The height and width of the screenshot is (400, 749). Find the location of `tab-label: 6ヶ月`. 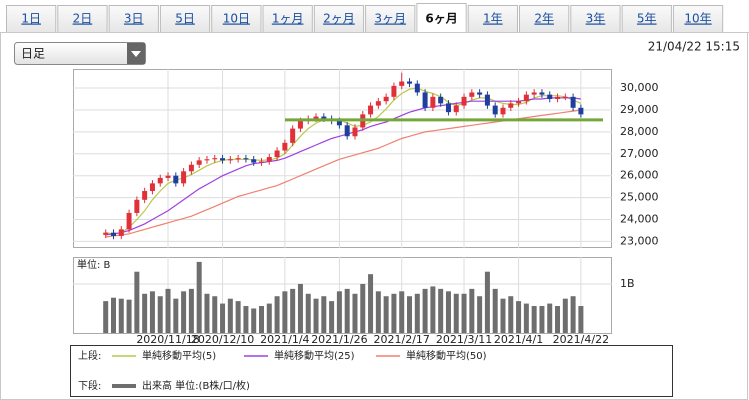

tab-label: 6ヶ月 is located at coordinates (441, 19).